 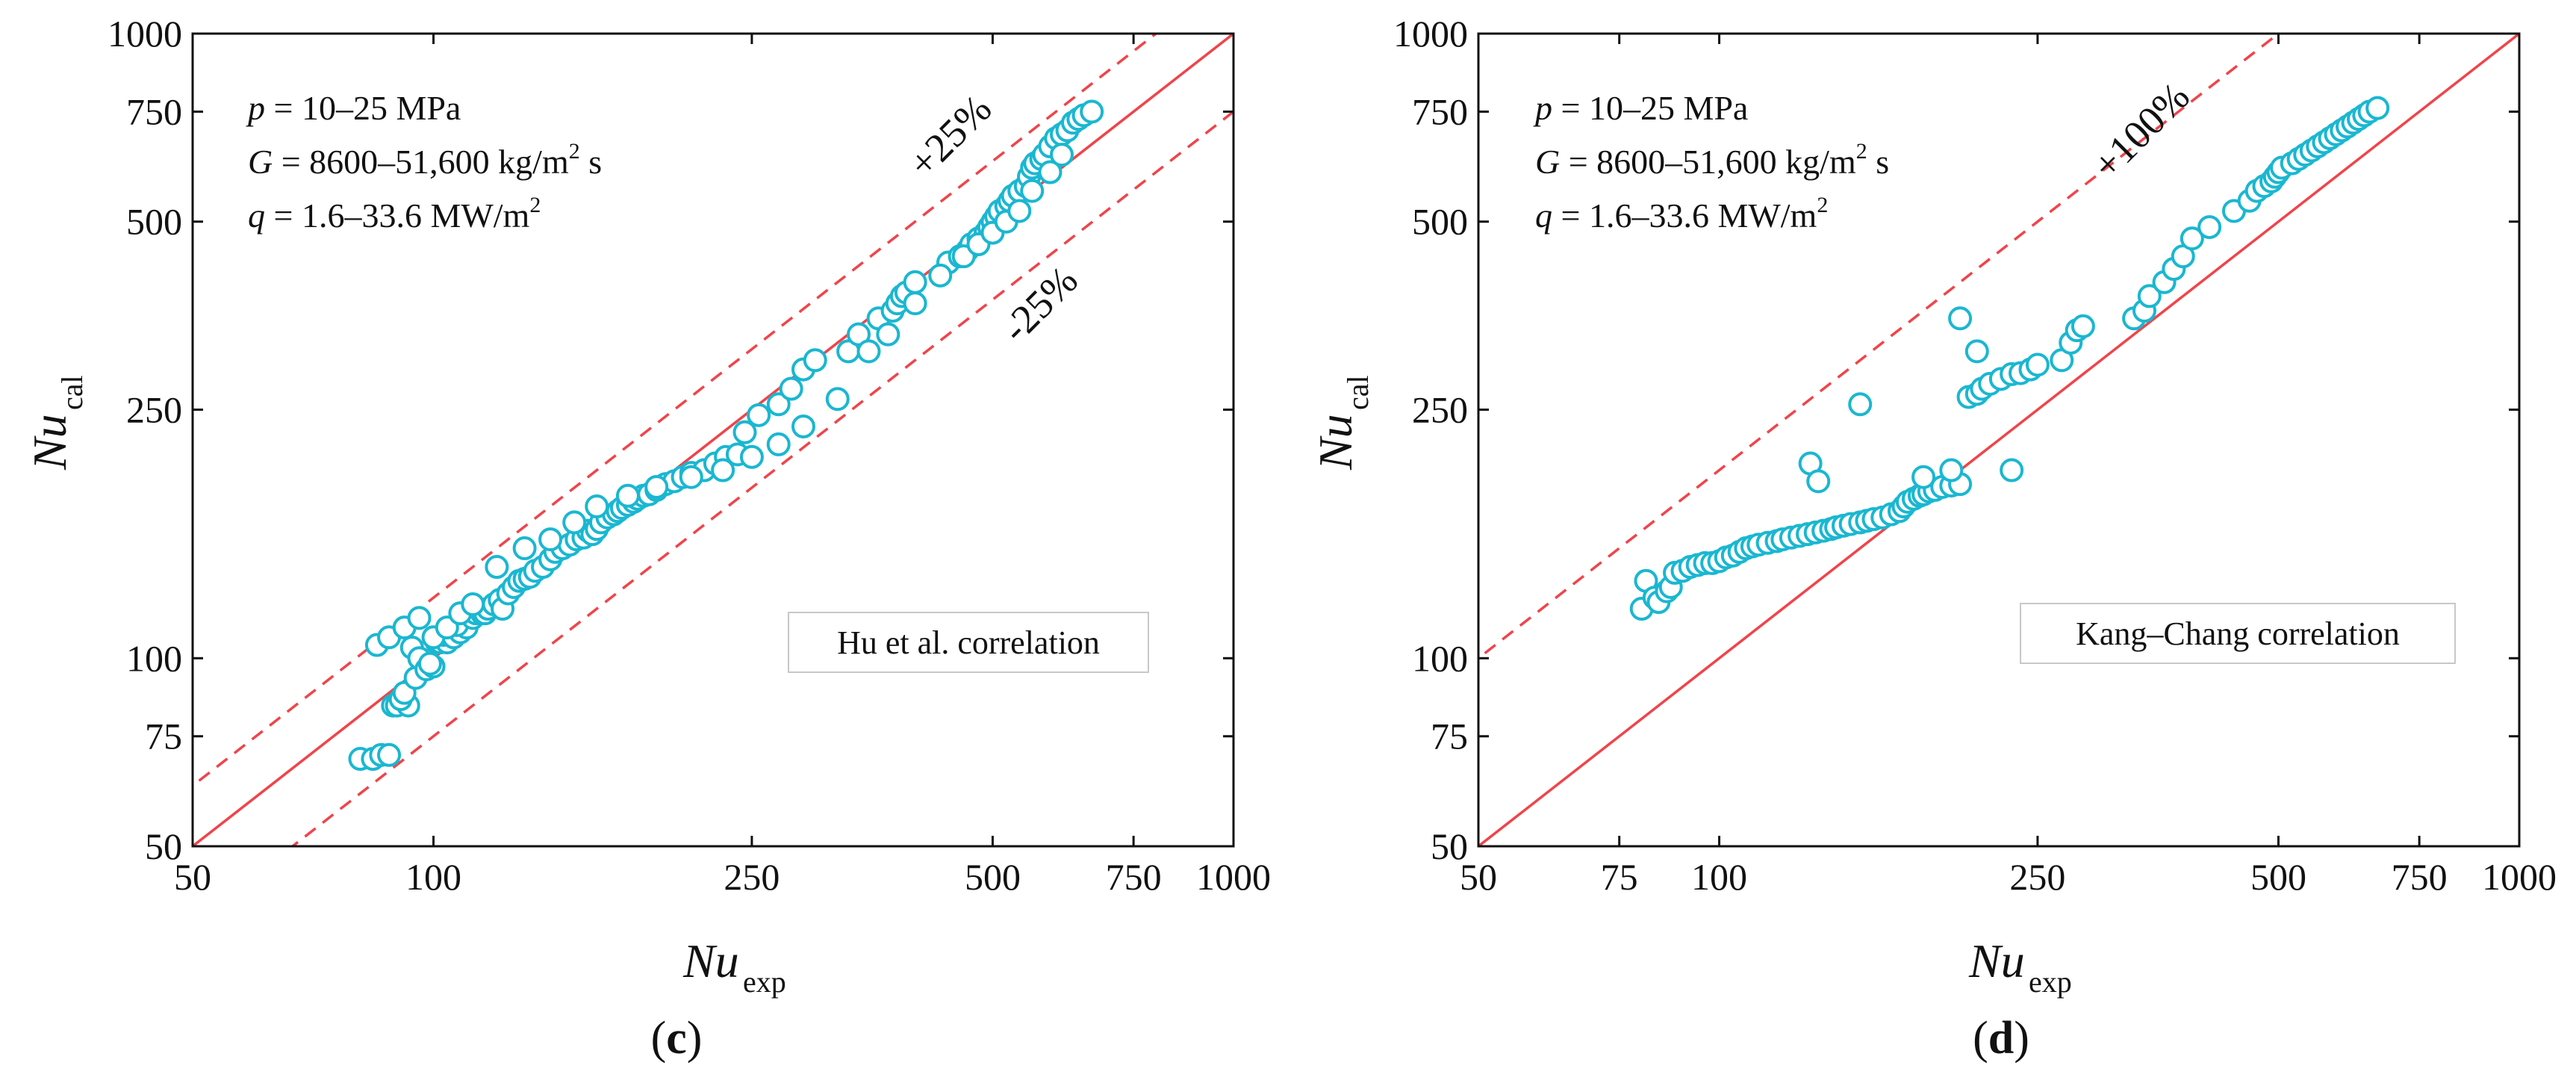 I want to click on condition-q: q = 1.6–33.6 MW/m2, so click(x=394, y=214).